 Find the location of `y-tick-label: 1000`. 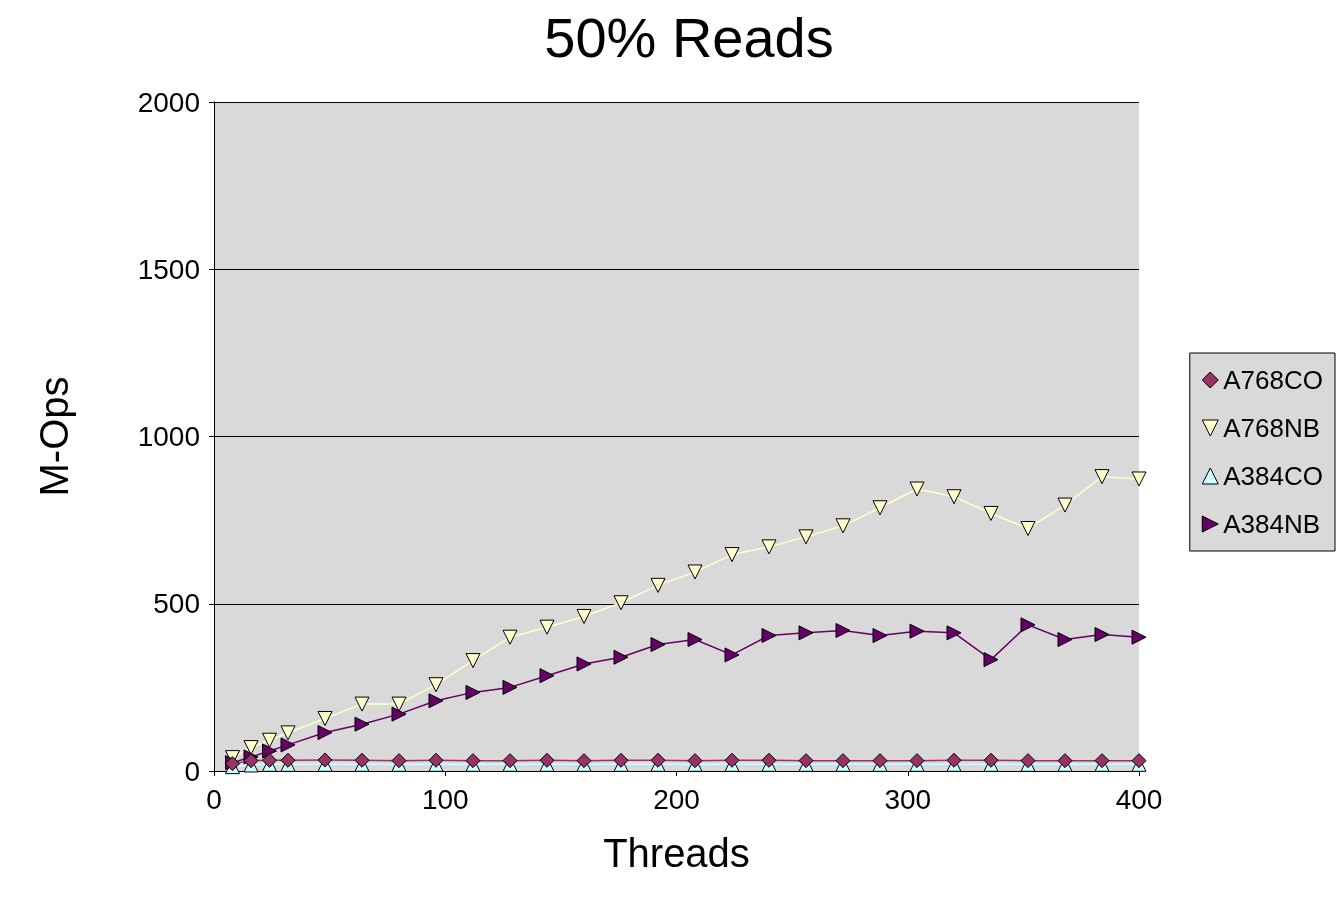

y-tick-label: 1000 is located at coordinates (168, 436).